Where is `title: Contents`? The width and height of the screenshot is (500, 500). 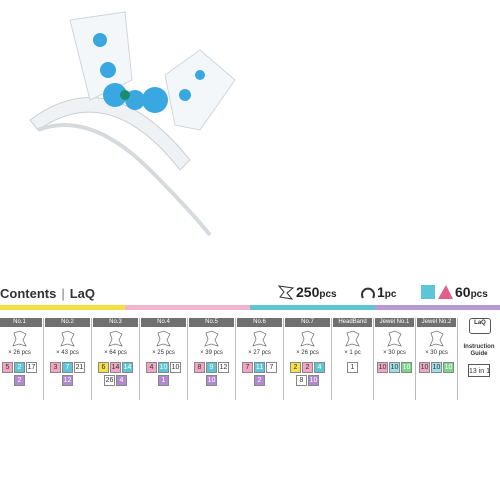 title: Contents is located at coordinates (28, 293).